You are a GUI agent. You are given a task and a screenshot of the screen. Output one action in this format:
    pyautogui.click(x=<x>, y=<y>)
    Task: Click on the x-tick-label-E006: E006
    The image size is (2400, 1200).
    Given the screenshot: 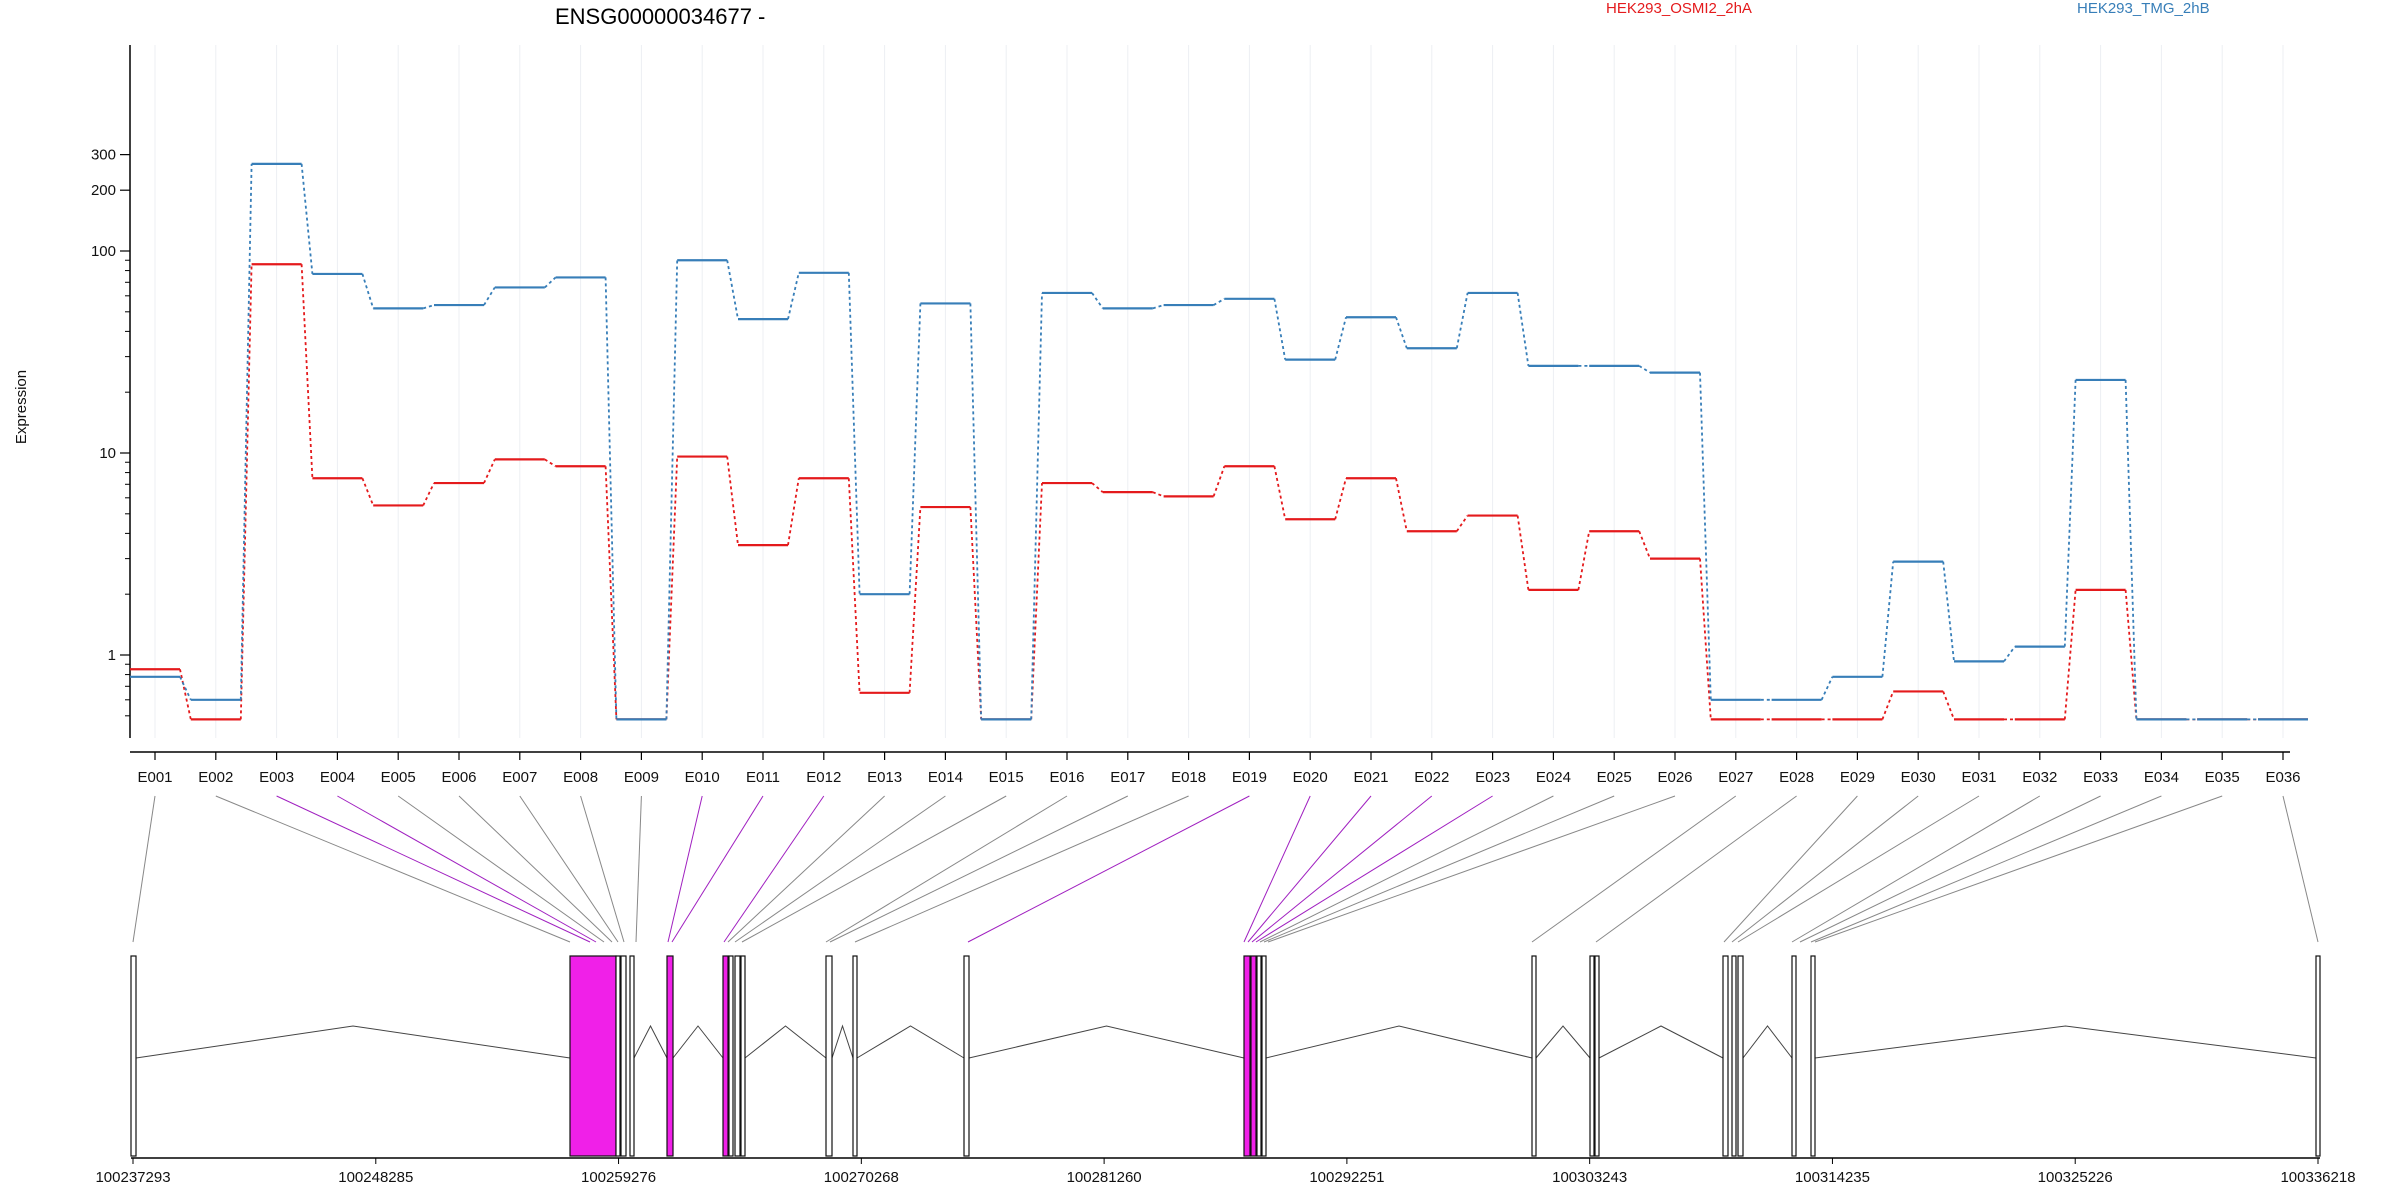 What is the action you would take?
    pyautogui.click(x=458, y=777)
    